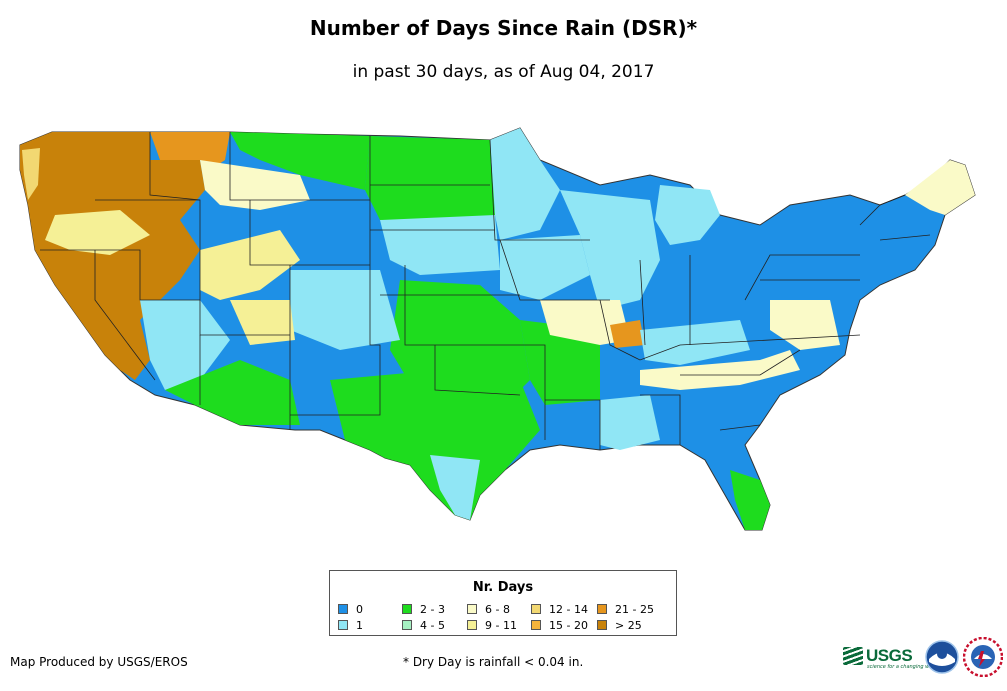 The width and height of the screenshot is (1007, 691). What do you see at coordinates (190, 151) in the screenshot?
I see `region-idaho-orange` at bounding box center [190, 151].